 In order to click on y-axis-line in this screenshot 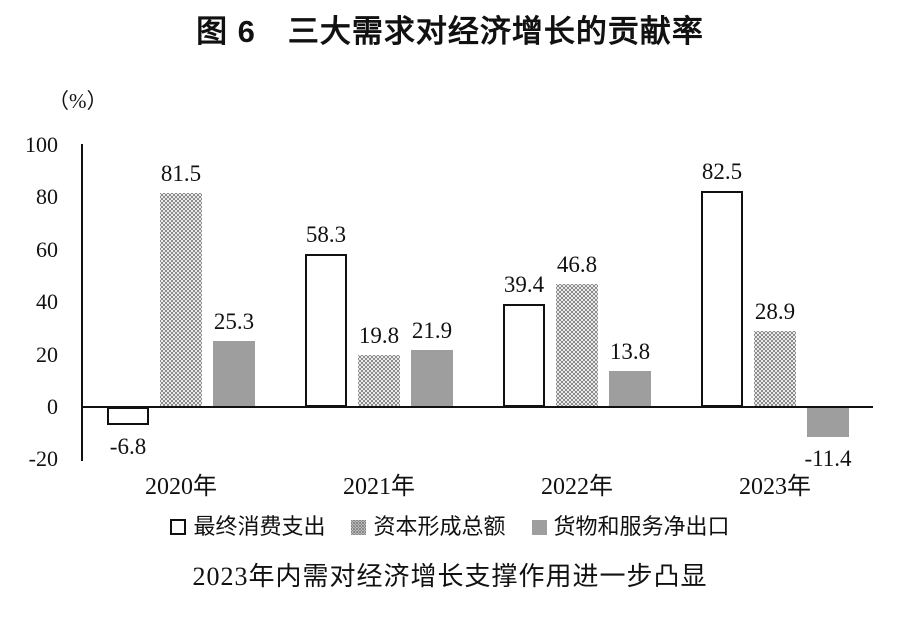, I will do `click(82, 302)`.